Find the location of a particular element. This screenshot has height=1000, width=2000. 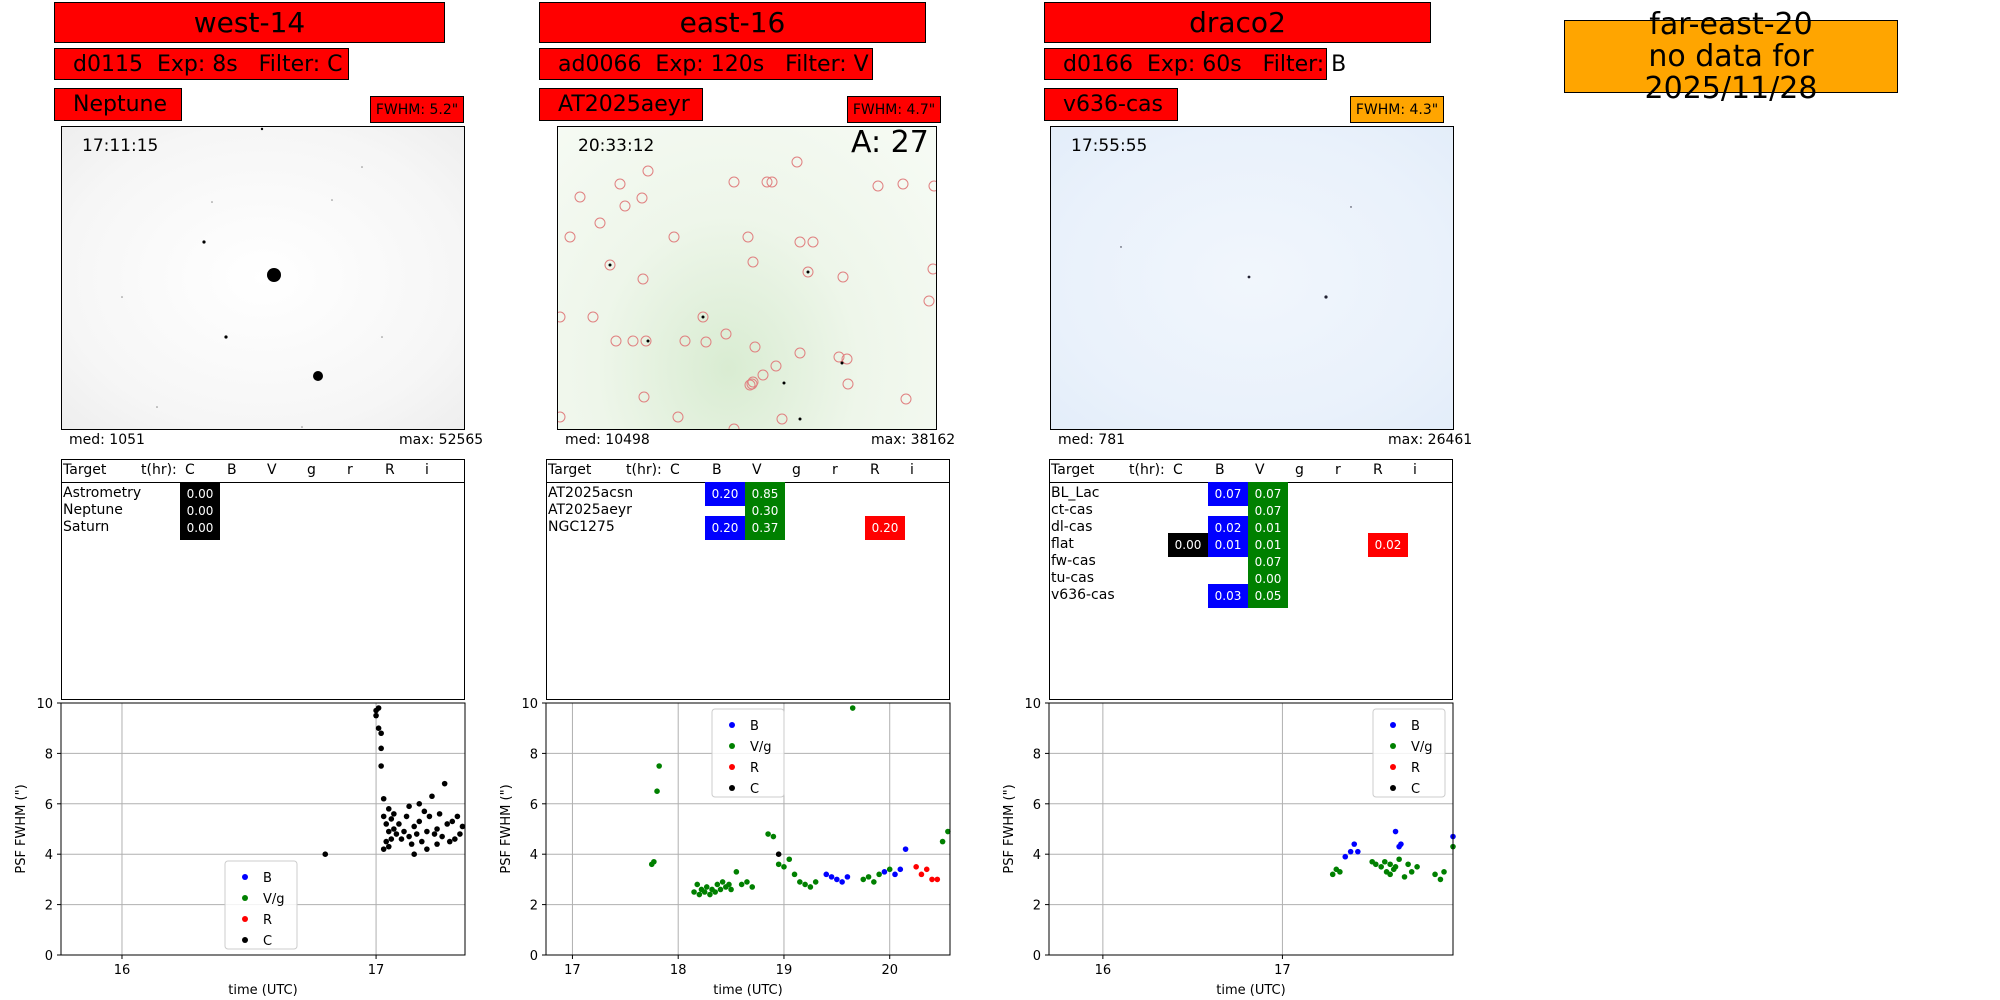

table-header-divider is located at coordinates (263, 482).